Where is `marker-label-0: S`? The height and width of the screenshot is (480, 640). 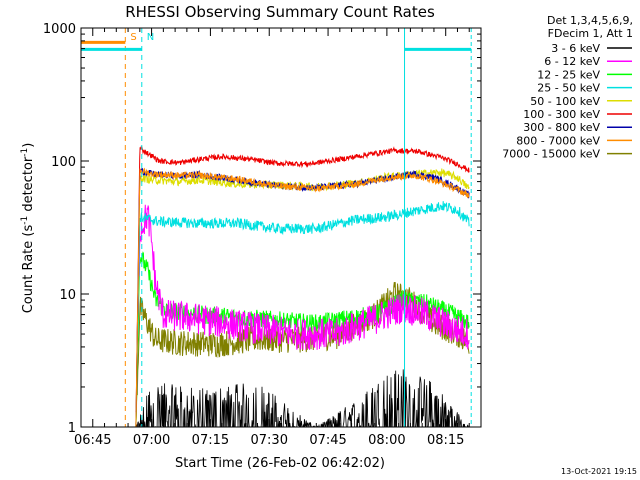
marker-label-0: S is located at coordinates (133, 37).